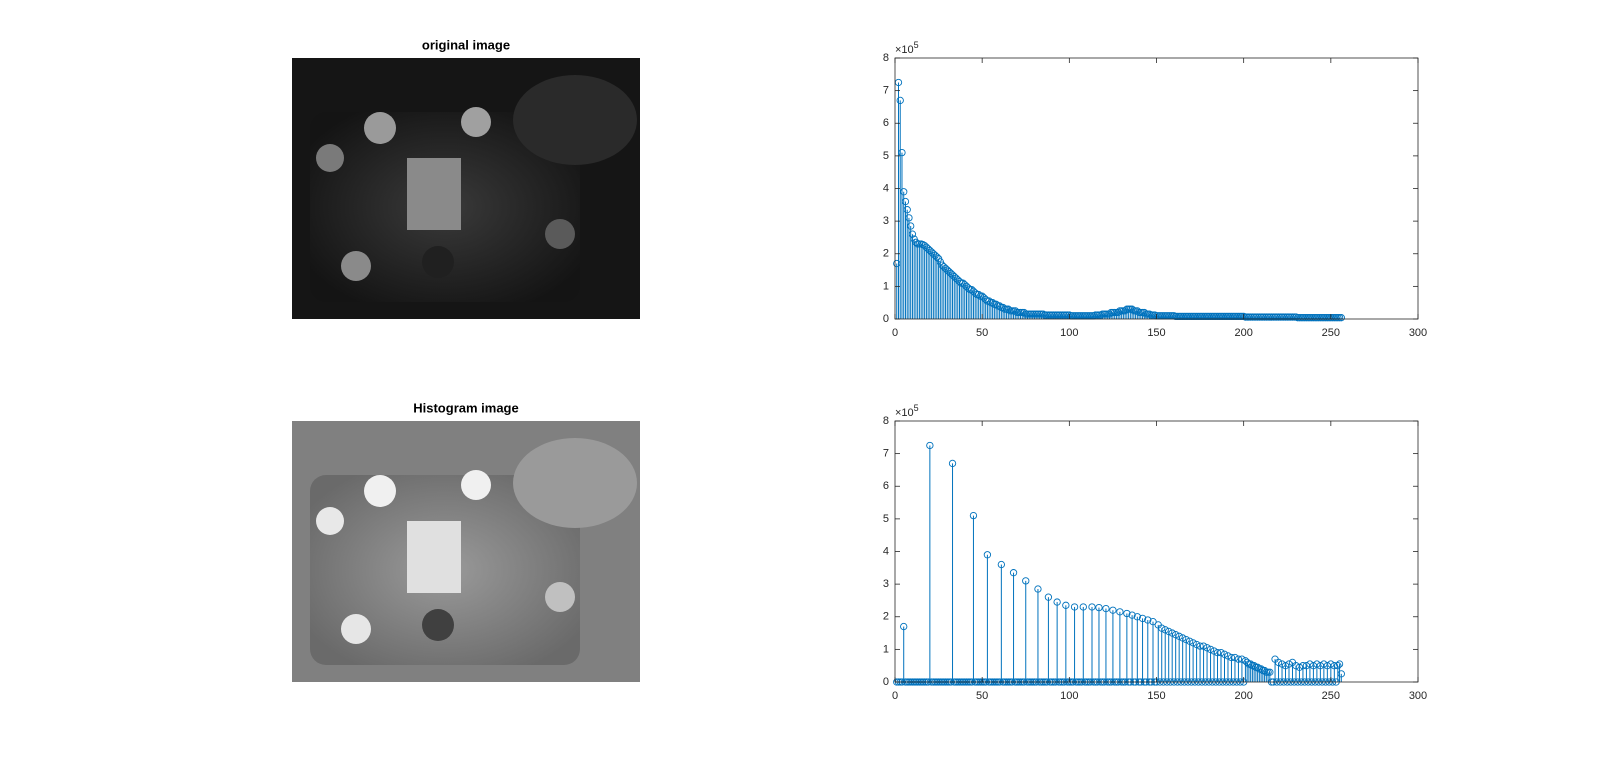  I want to click on image-title: original image, so click(466, 44).